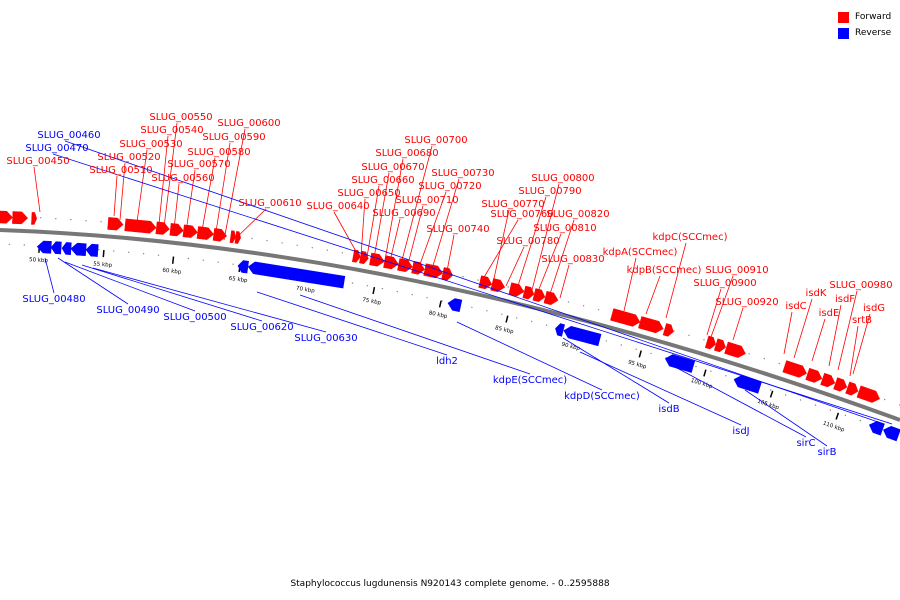 The width and height of the screenshot is (900, 600). Describe the element at coordinates (527, 241) in the screenshot. I see `gene-label-slug-00780: SLUG_00780` at that location.